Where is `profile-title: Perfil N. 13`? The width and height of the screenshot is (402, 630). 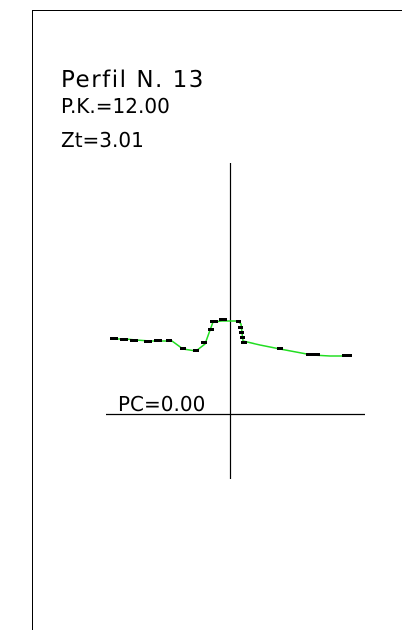
profile-title: Perfil N. 13 is located at coordinates (133, 80).